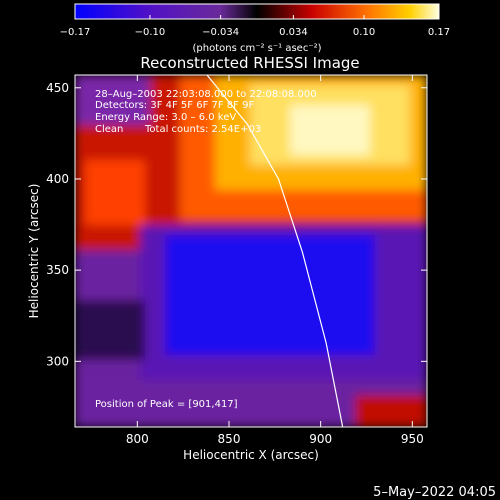 Image resolution: width=500 pixels, height=500 pixels. Describe the element at coordinates (57, 361) in the screenshot. I see `y-tick-label: 300` at that location.